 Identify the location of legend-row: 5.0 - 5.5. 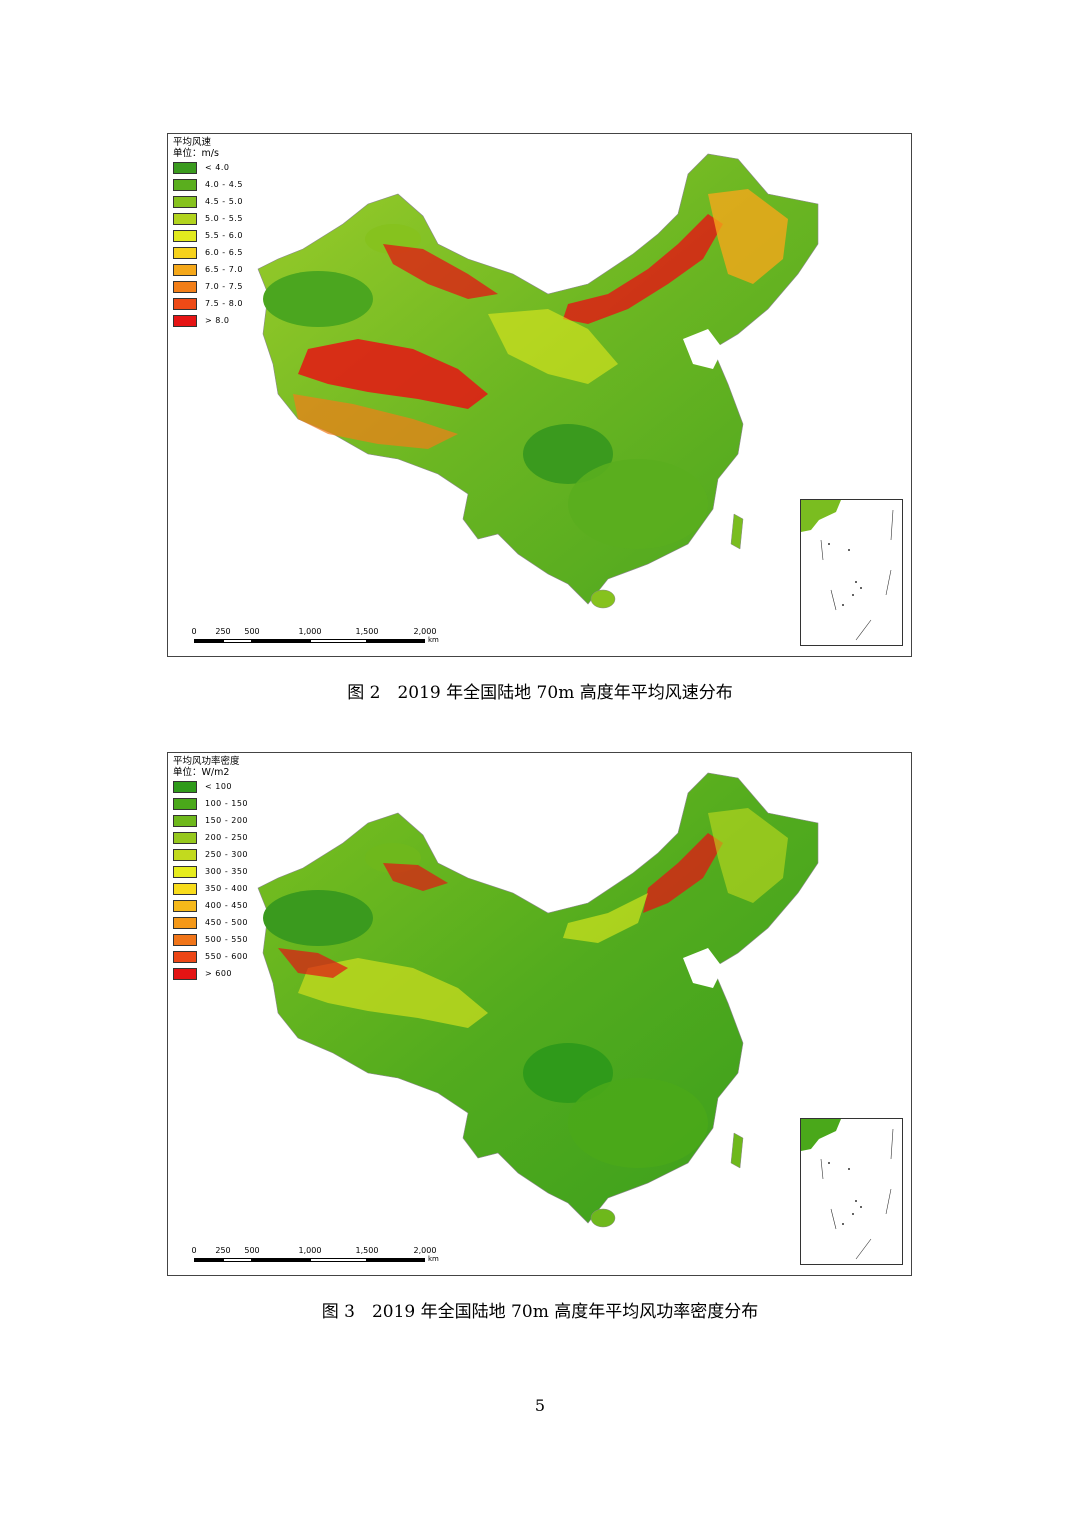
(208, 218).